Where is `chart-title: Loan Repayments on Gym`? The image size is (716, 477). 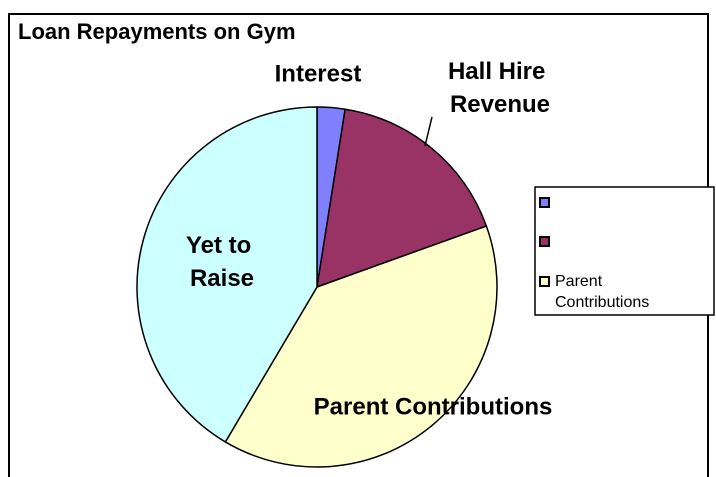 chart-title: Loan Repayments on Gym is located at coordinates (157, 31).